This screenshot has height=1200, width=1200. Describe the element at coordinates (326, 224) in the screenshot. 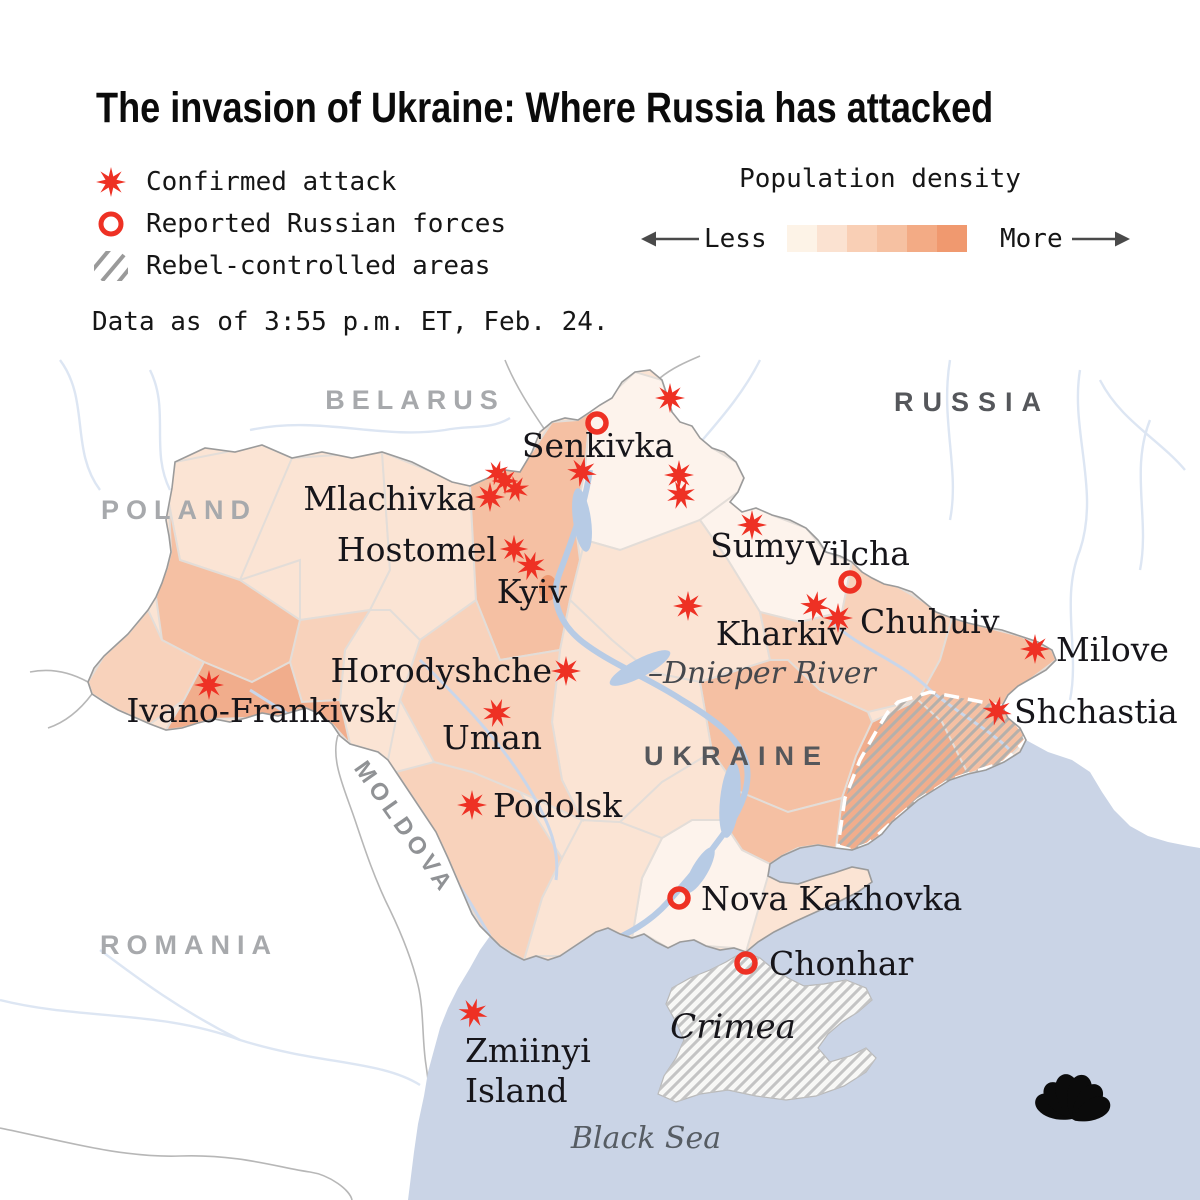

I see `legend-label: Reported Russian forces` at that location.